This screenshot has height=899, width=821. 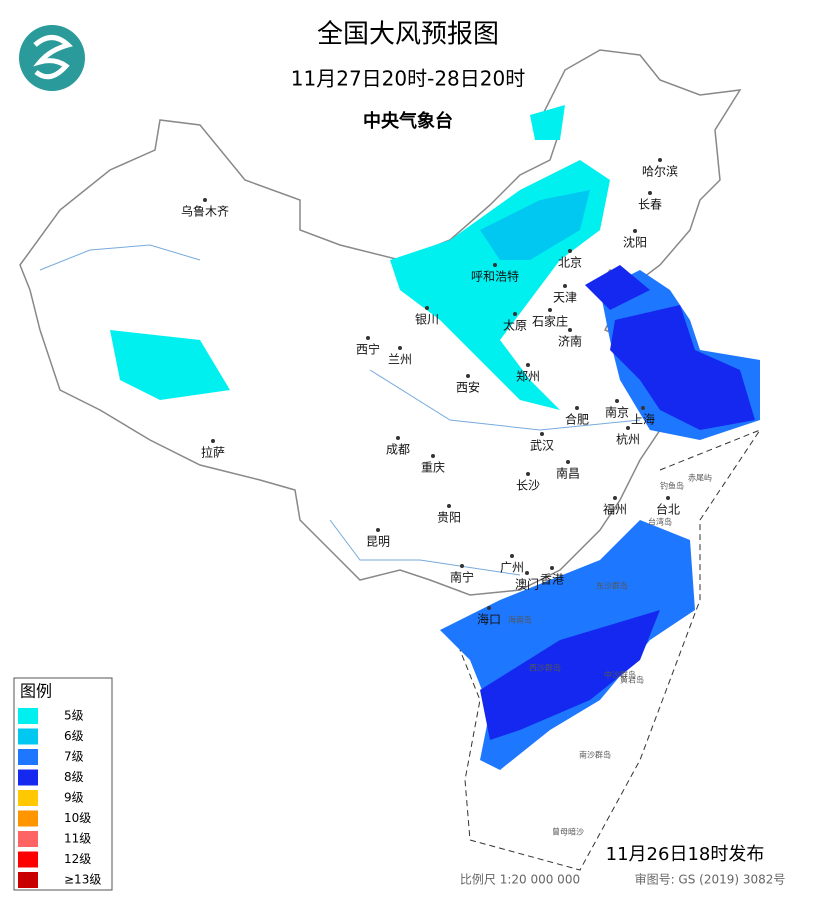 I want to click on city-label: 上海, so click(x=643, y=419).